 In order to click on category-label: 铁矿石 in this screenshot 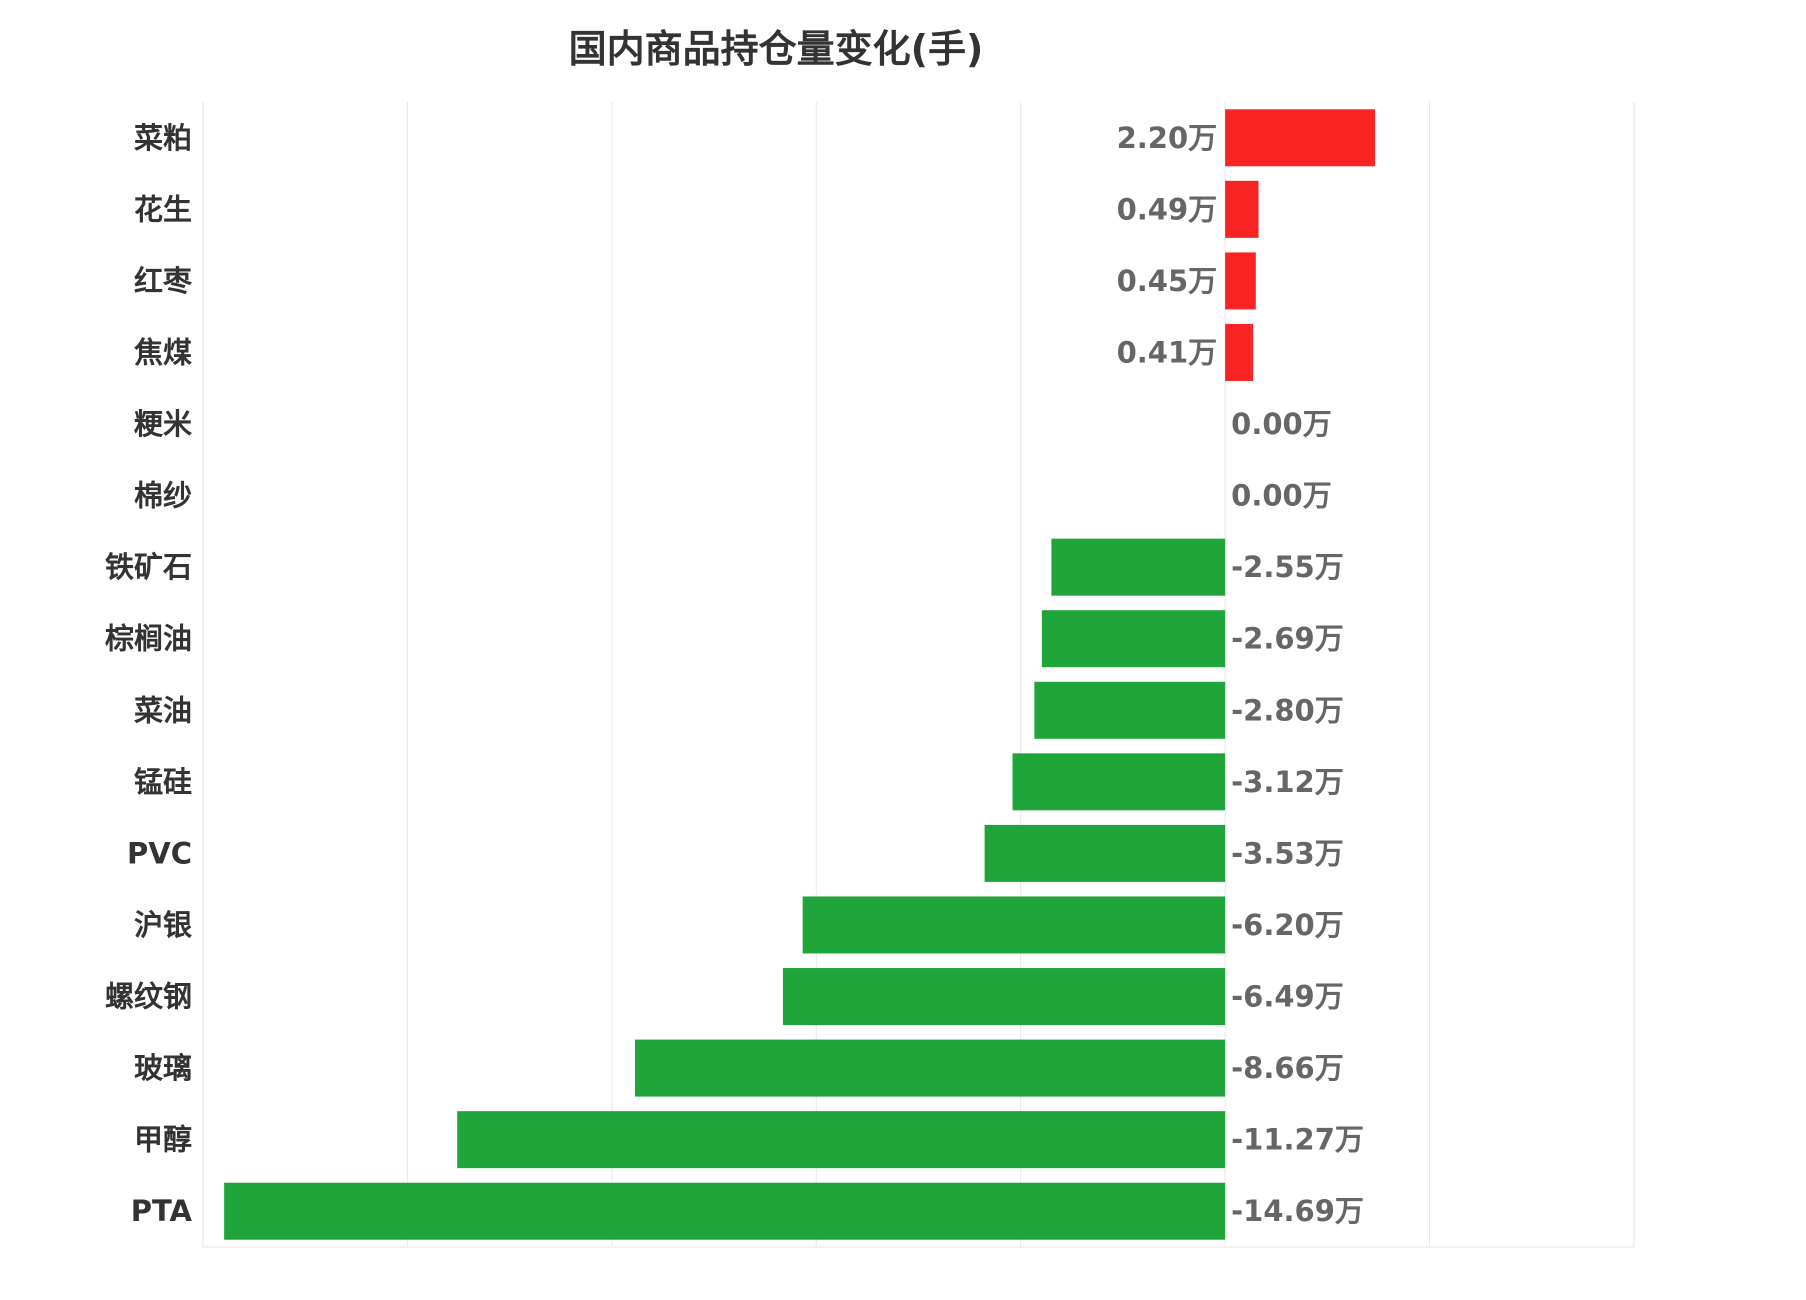, I will do `click(148, 567)`.